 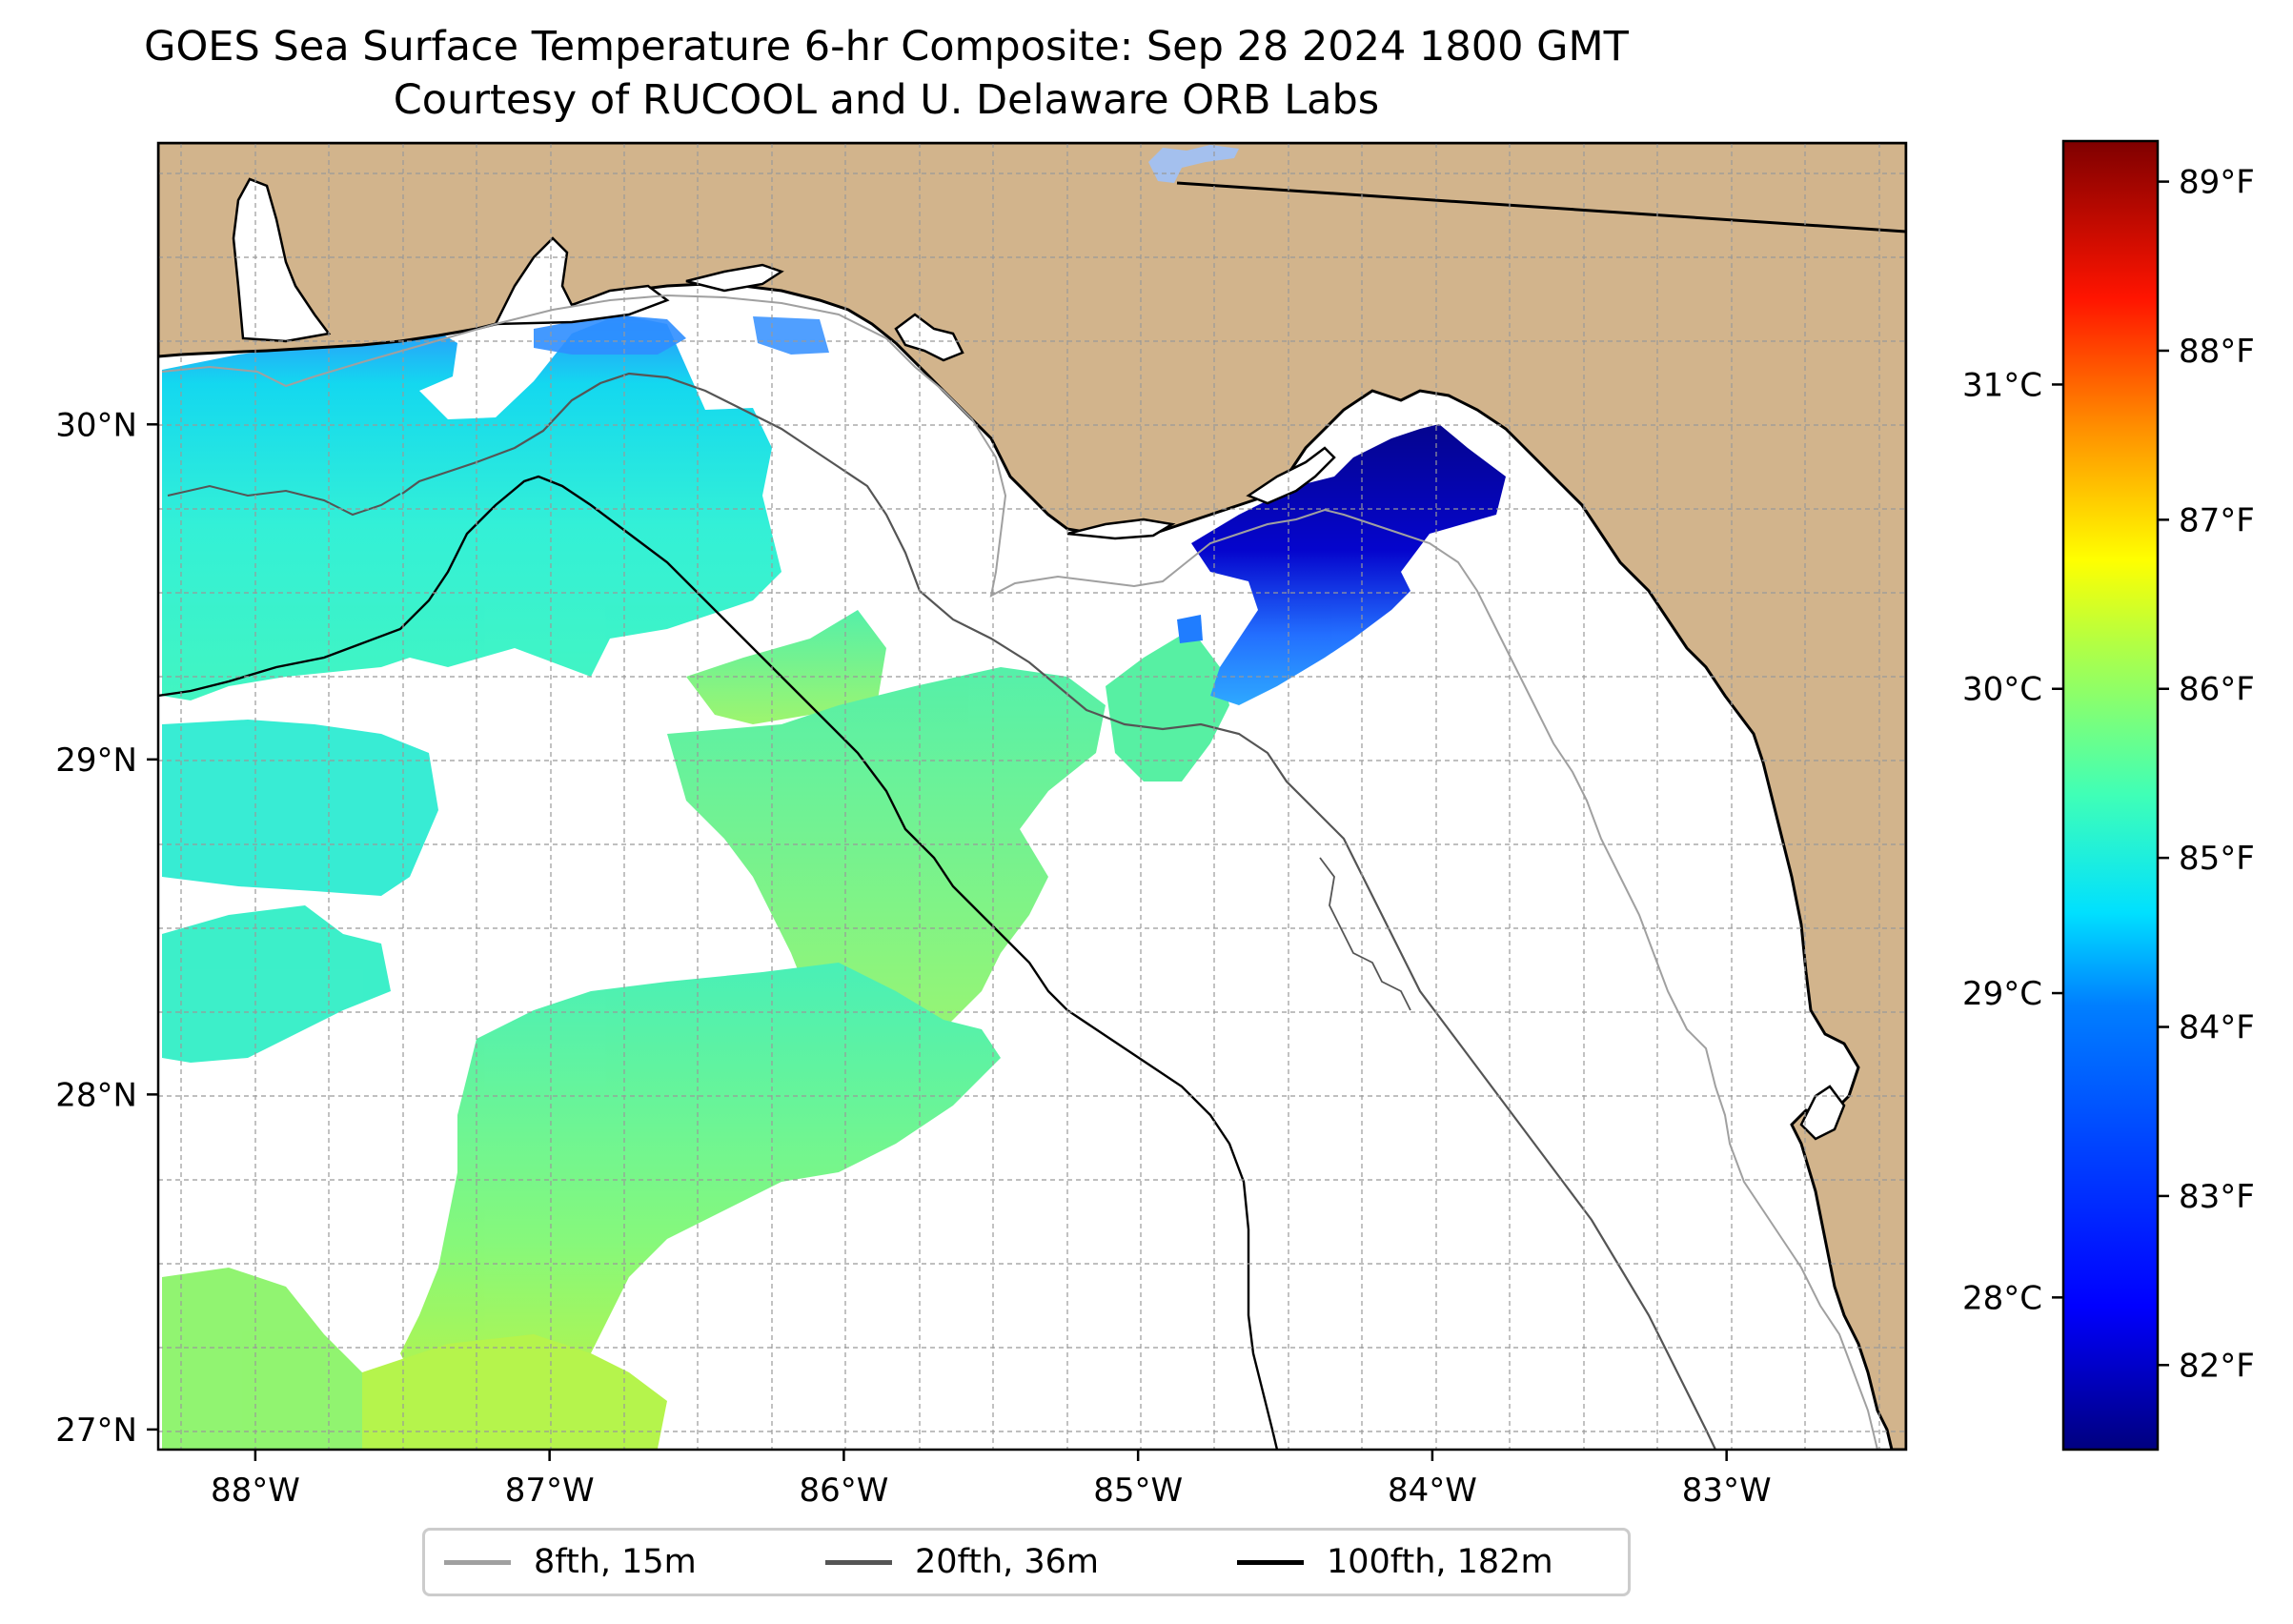 What do you see at coordinates (96, 1430) in the screenshot?
I see `lat-tick-label: 27°N` at bounding box center [96, 1430].